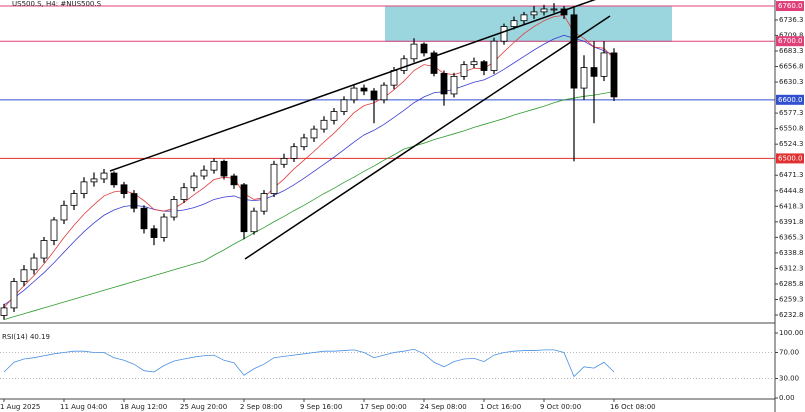 The image size is (805, 412). Describe the element at coordinates (791, 113) in the screenshot. I see `y-tick-label: 6577.3` at that location.